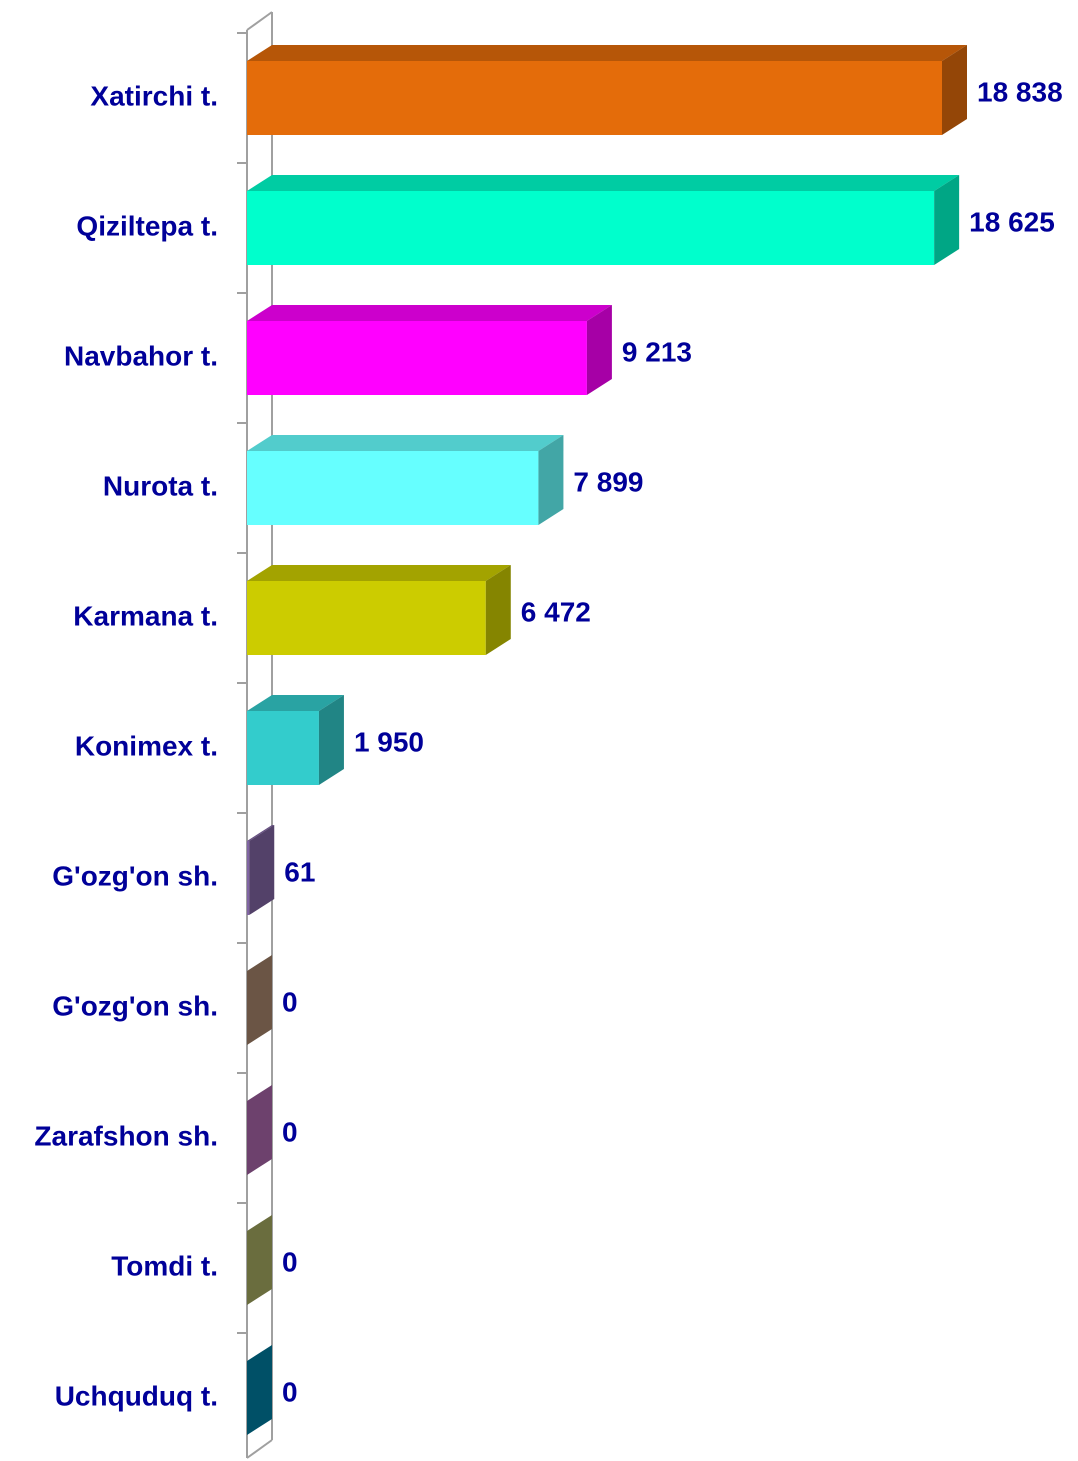  What do you see at coordinates (145, 615) in the screenshot?
I see `category-label: Karmana t.` at bounding box center [145, 615].